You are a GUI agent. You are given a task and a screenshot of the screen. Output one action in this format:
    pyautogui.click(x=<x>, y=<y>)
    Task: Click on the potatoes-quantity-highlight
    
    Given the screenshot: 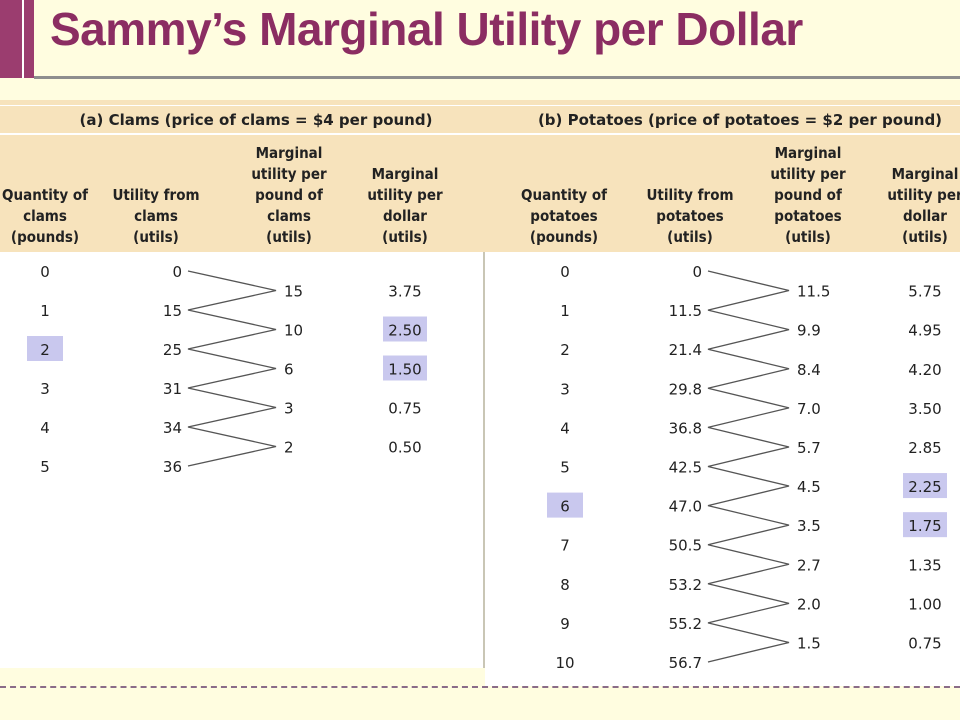 What is the action you would take?
    pyautogui.click(x=565, y=505)
    